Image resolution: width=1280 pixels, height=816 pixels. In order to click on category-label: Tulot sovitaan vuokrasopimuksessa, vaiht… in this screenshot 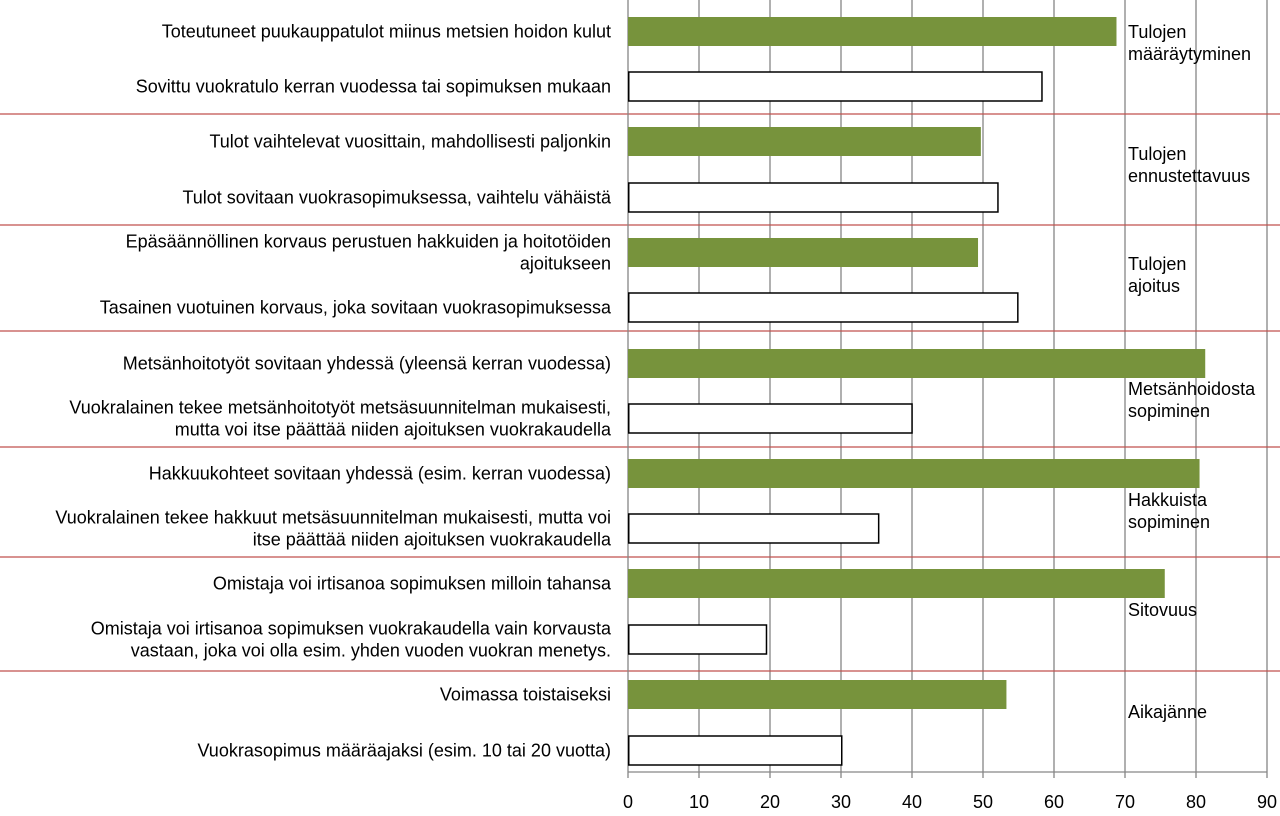, I will do `click(397, 198)`.